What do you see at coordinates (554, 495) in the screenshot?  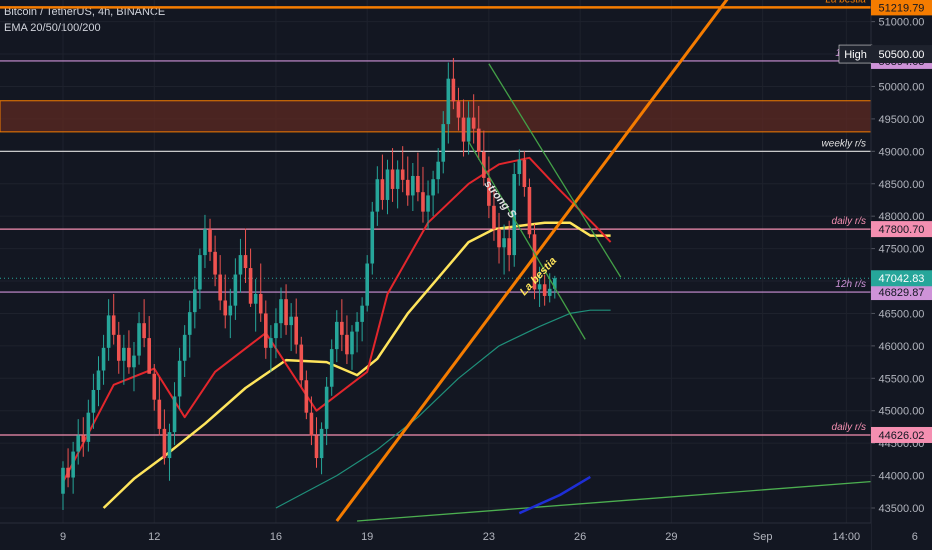 I see `ema200-line` at bounding box center [554, 495].